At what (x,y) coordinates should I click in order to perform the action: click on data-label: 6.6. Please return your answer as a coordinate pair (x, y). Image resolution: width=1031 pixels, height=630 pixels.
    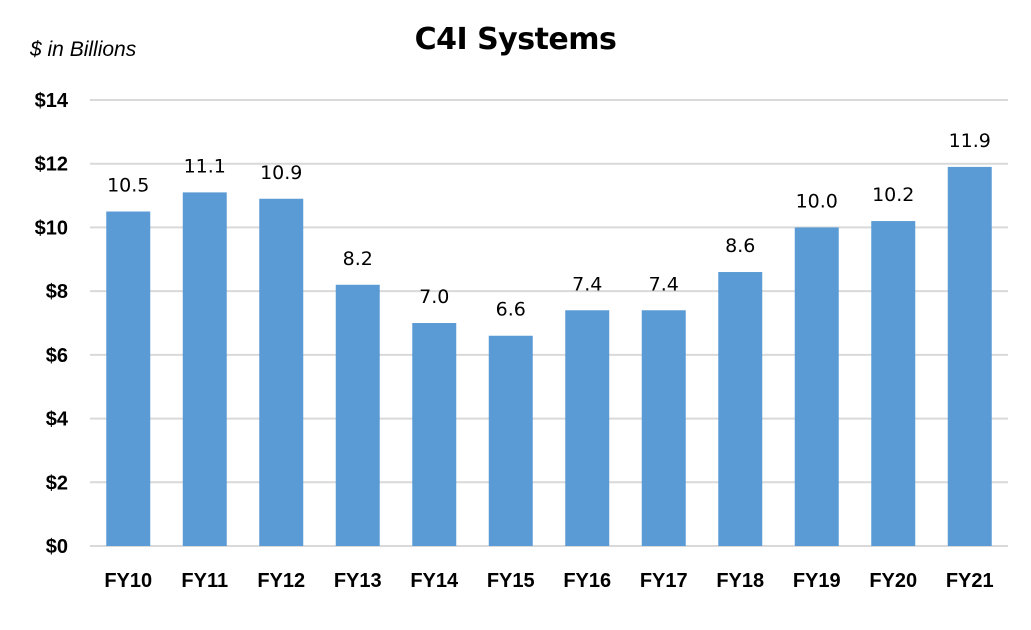
    Looking at the image, I should click on (511, 310).